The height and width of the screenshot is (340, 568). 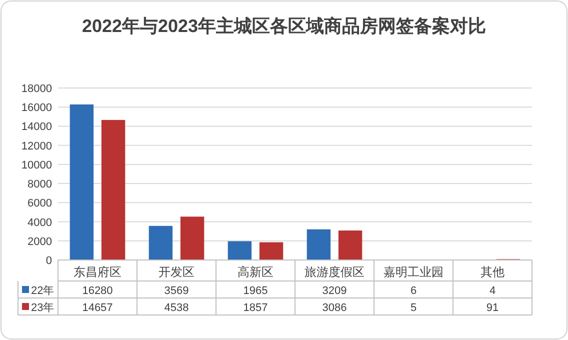 What do you see at coordinates (413, 308) in the screenshot?
I see `data-label: 5` at bounding box center [413, 308].